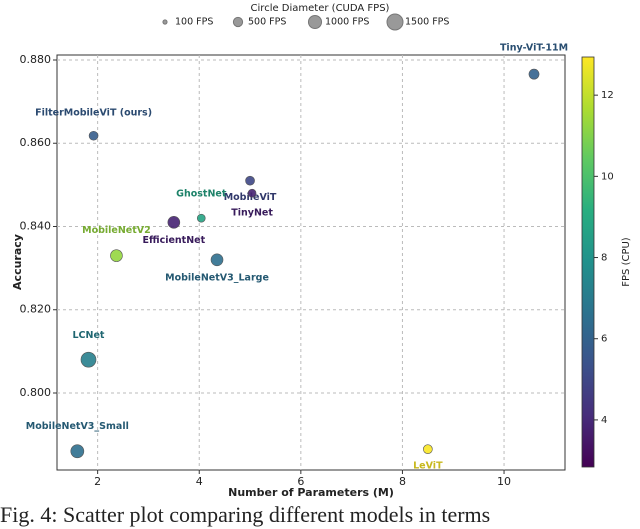  I want to click on point-label: GhostNet, so click(201, 194).